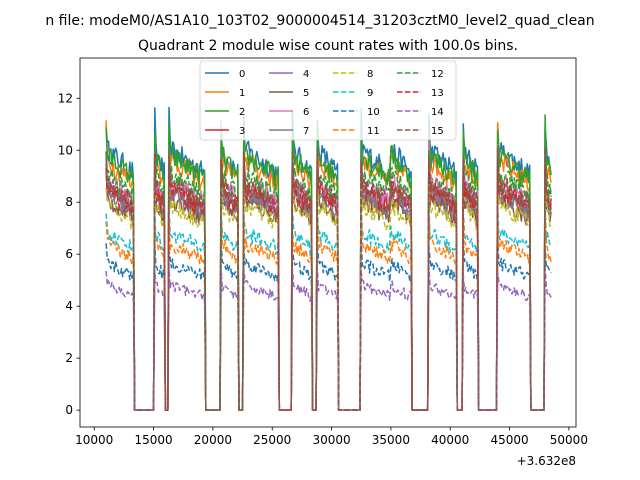  Describe the element at coordinates (437, 131) in the screenshot. I see `legend-label-15: 15` at that location.